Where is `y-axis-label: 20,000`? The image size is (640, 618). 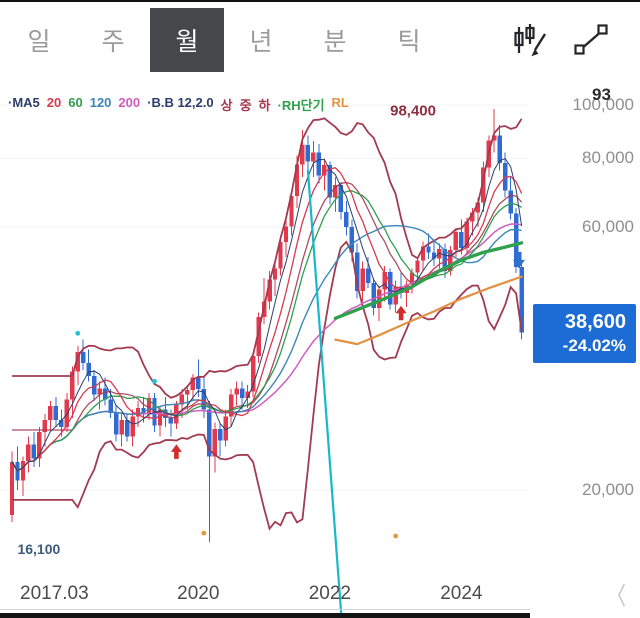
y-axis-label: 20,000 is located at coordinates (608, 489).